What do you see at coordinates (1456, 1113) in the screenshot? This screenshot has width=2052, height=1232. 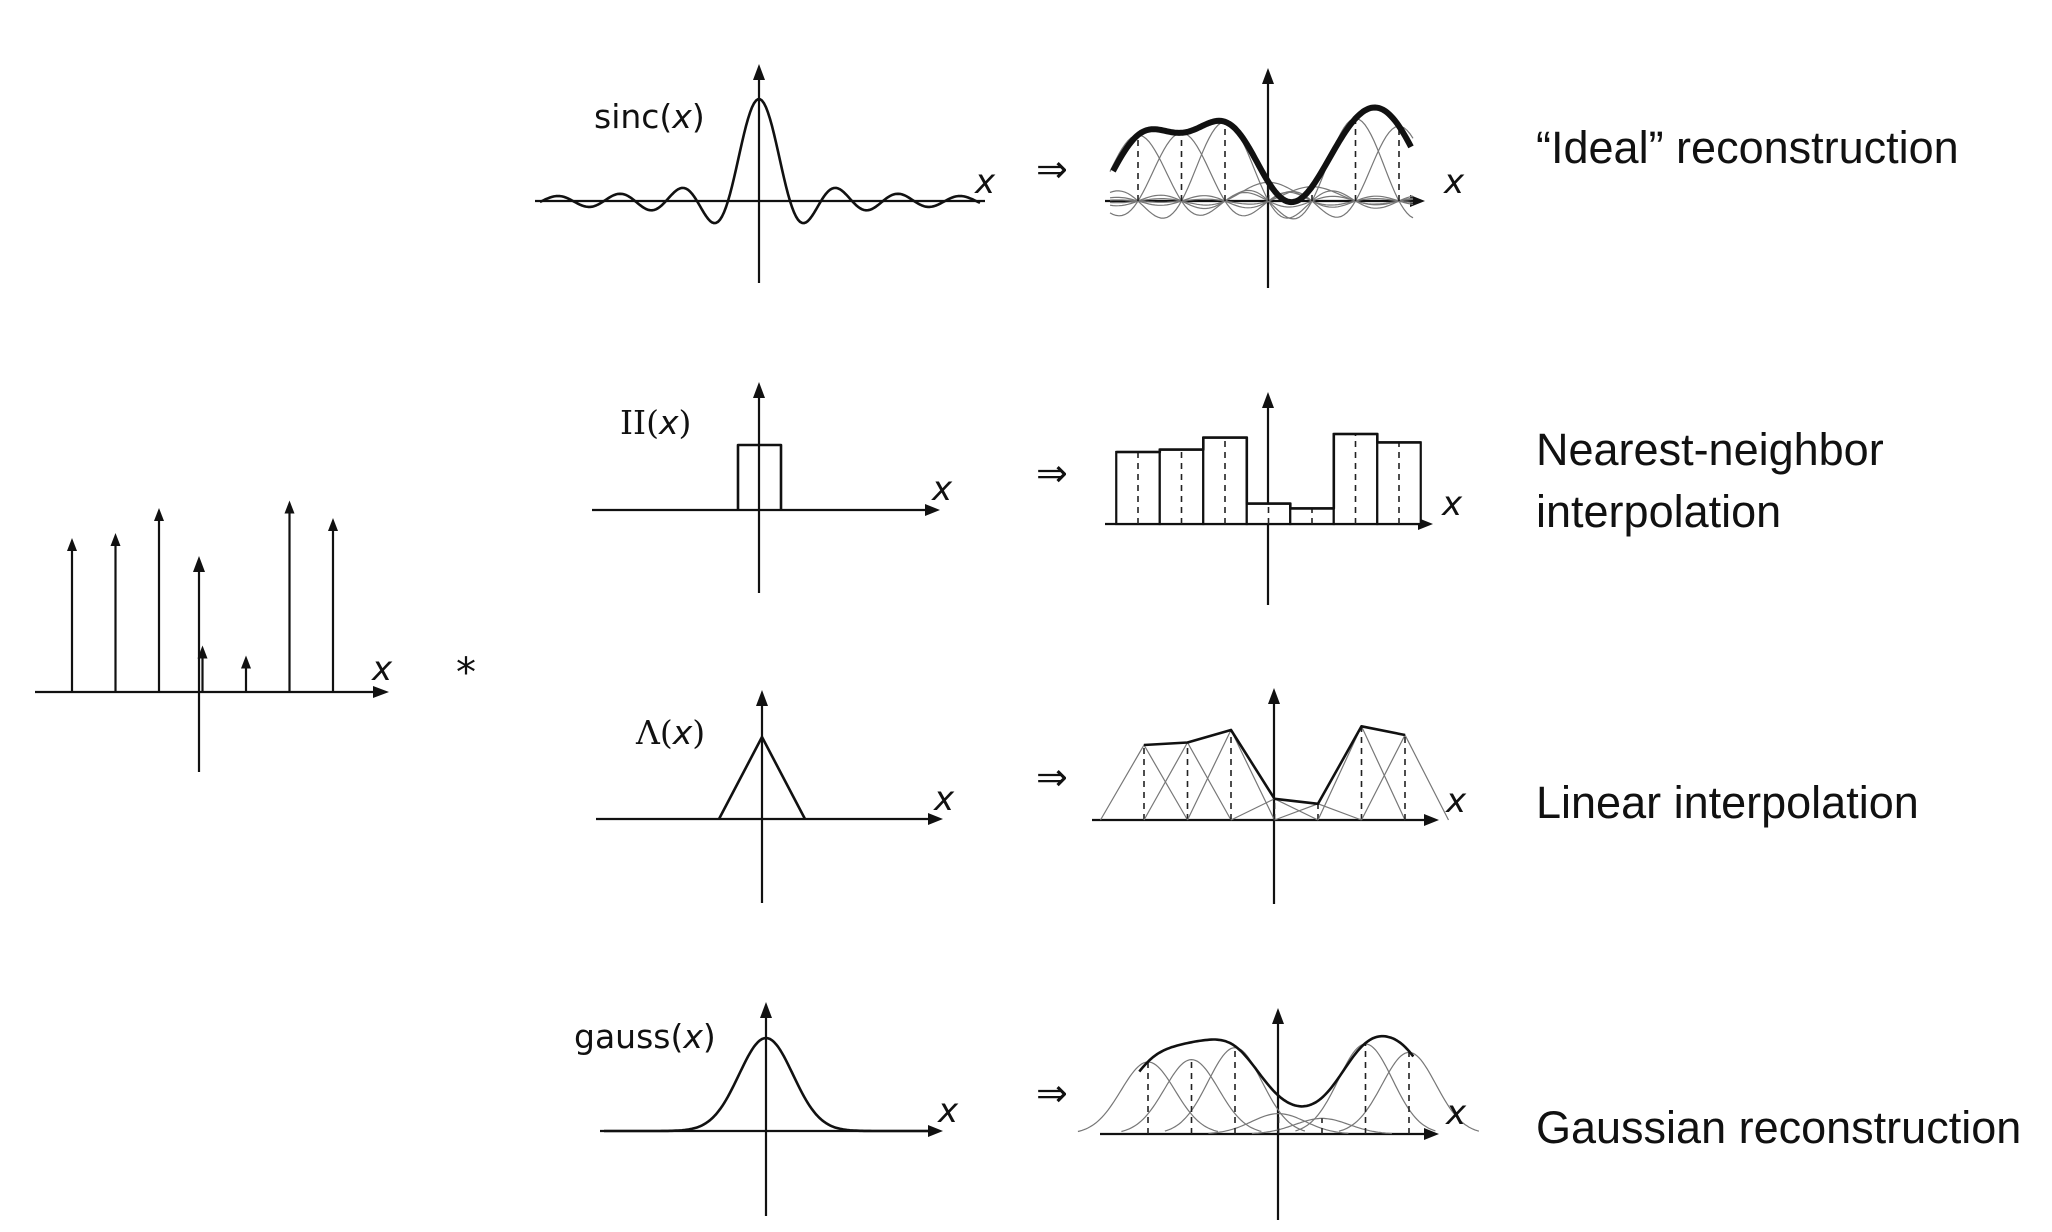 I see `gauss-result-x-axis-label: x` at bounding box center [1456, 1113].